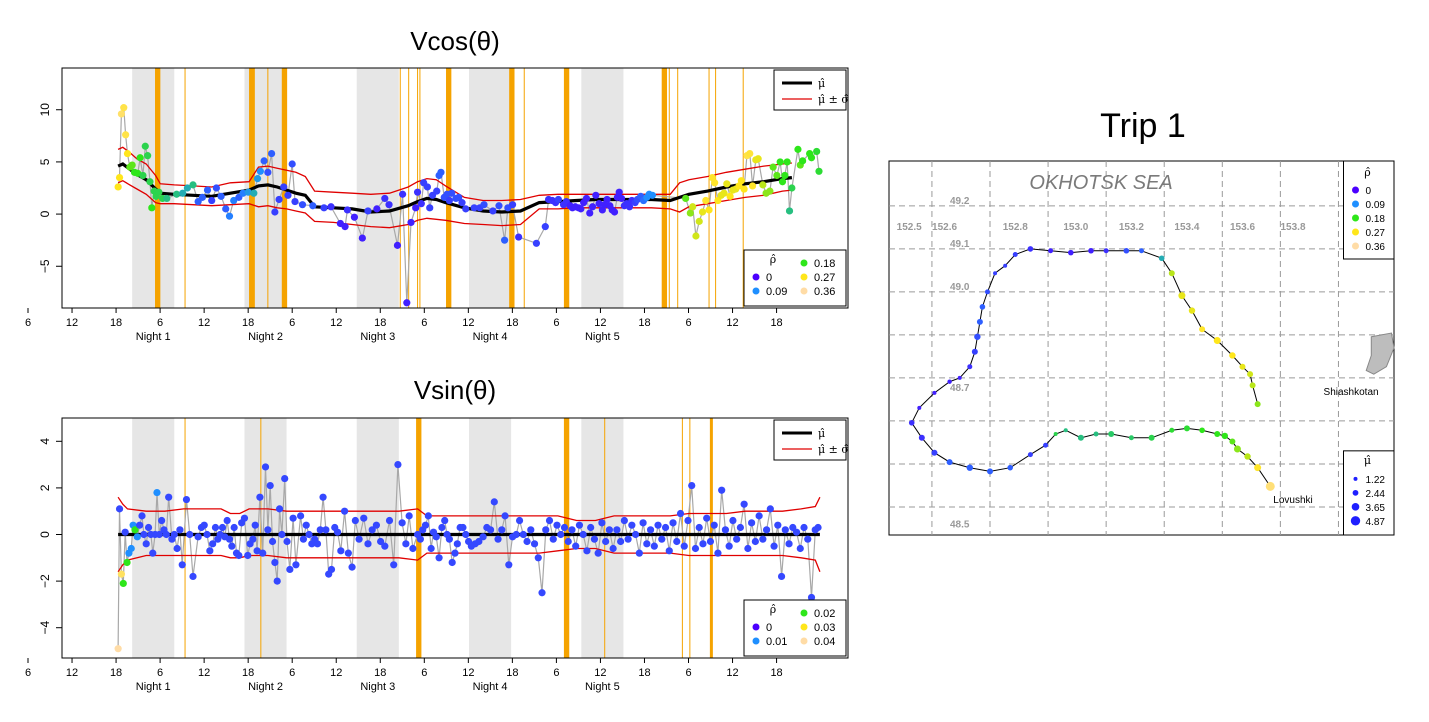 The image size is (1429, 722). What do you see at coordinates (377, 337) in the screenshot?
I see `night-label: Night 3` at bounding box center [377, 337].